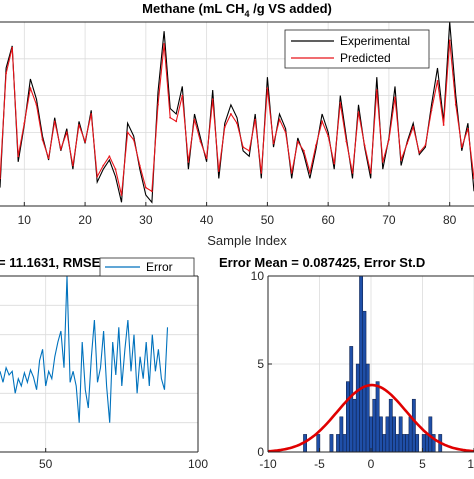 The width and height of the screenshot is (474, 479). Describe the element at coordinates (146, 220) in the screenshot. I see `top-chart-x-tick-label: 30` at that location.